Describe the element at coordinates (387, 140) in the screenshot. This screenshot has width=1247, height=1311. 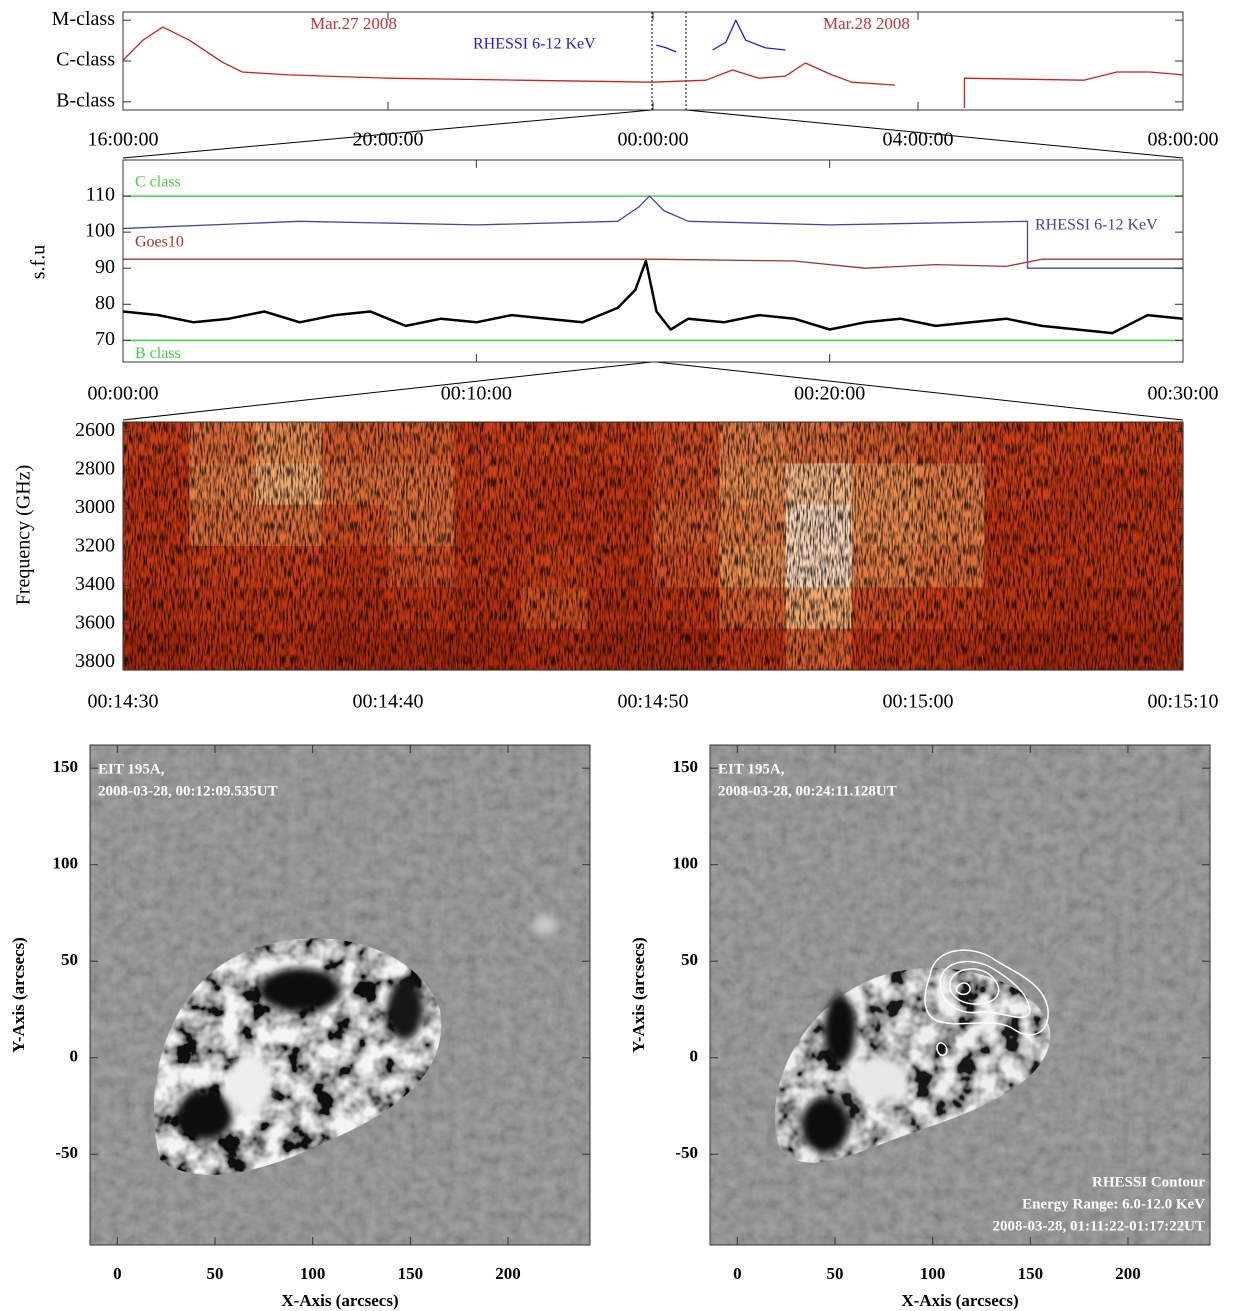
I see `x-tick-label: 20:00:00` at that location.